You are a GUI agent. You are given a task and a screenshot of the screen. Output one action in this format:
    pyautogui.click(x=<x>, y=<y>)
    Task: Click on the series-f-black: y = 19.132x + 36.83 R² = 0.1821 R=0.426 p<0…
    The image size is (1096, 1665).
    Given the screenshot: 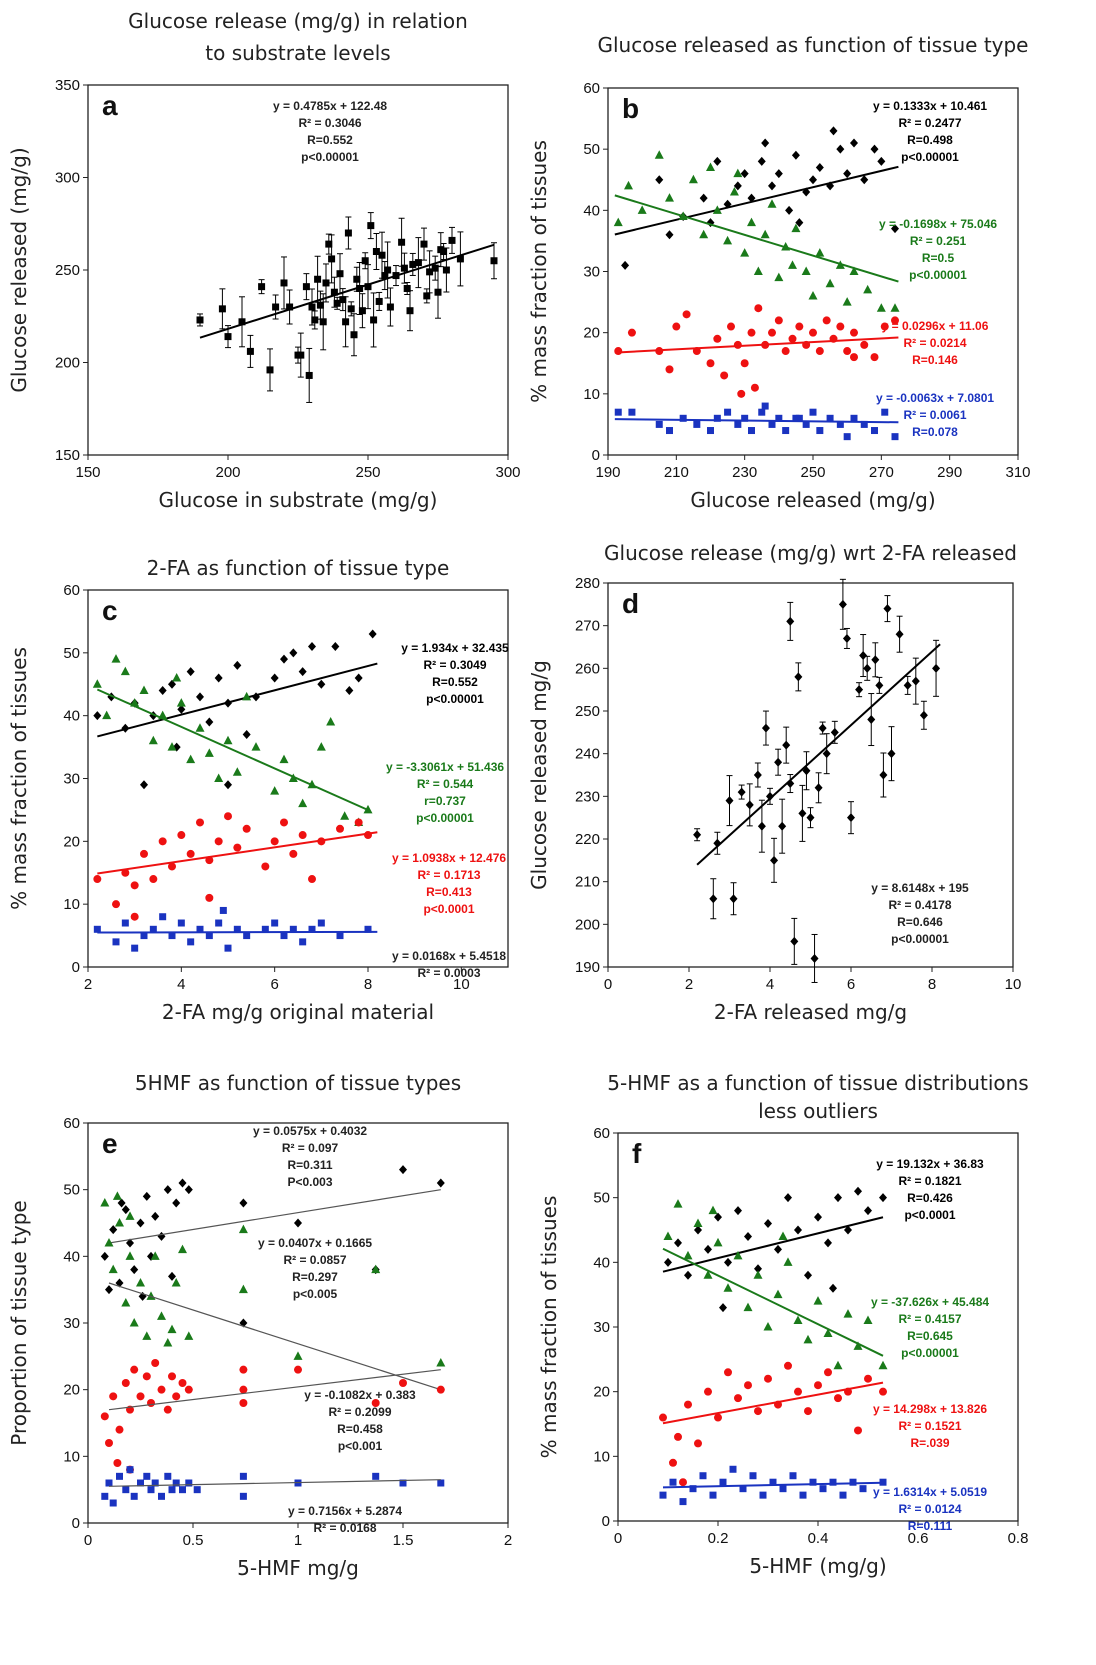 What is the action you would take?
    pyautogui.click(x=823, y=1235)
    